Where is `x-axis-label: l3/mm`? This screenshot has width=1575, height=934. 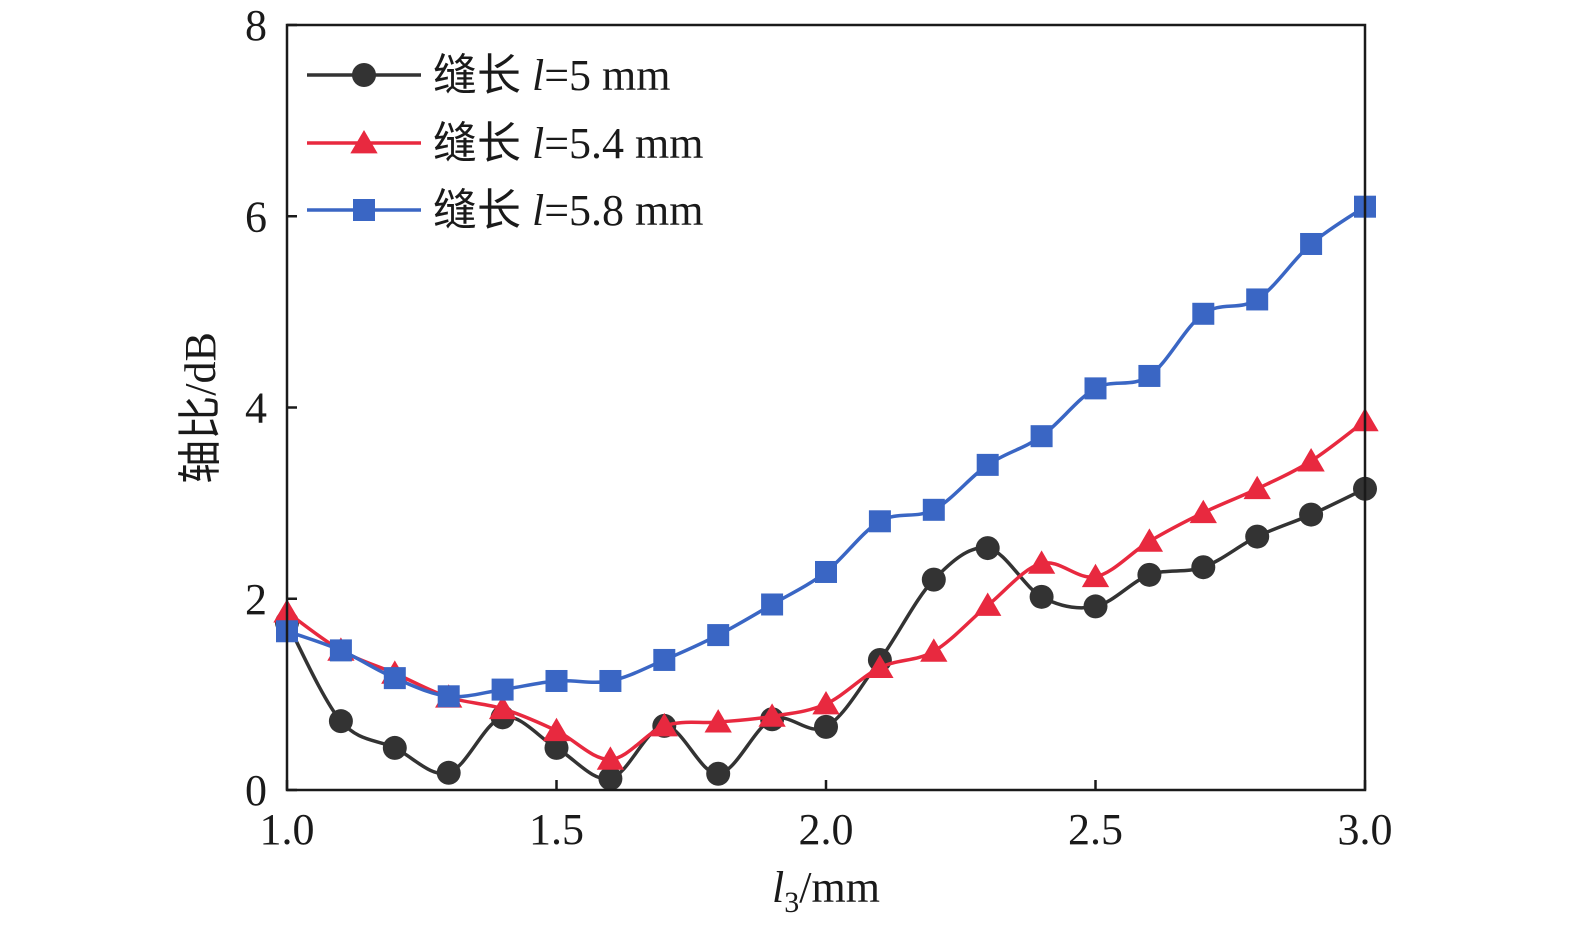 x-axis-label: l3/mm is located at coordinates (826, 891).